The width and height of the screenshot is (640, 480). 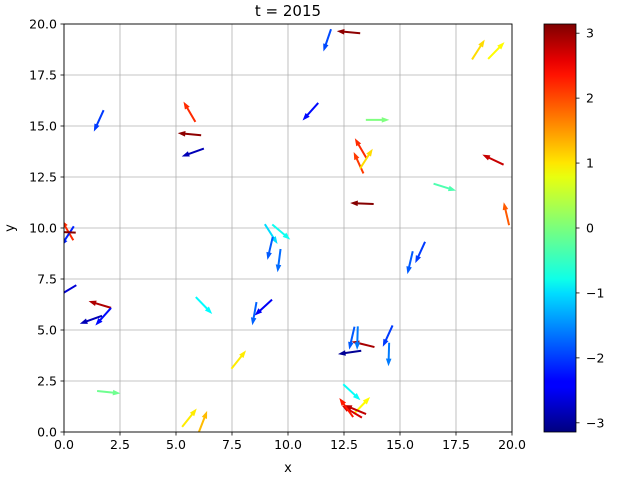 I want to click on x-axis-ticks: 0.0 2.5 5.0 7.5 10.0 12.5 15.0 17.5 20.0, so click(x=290, y=442).